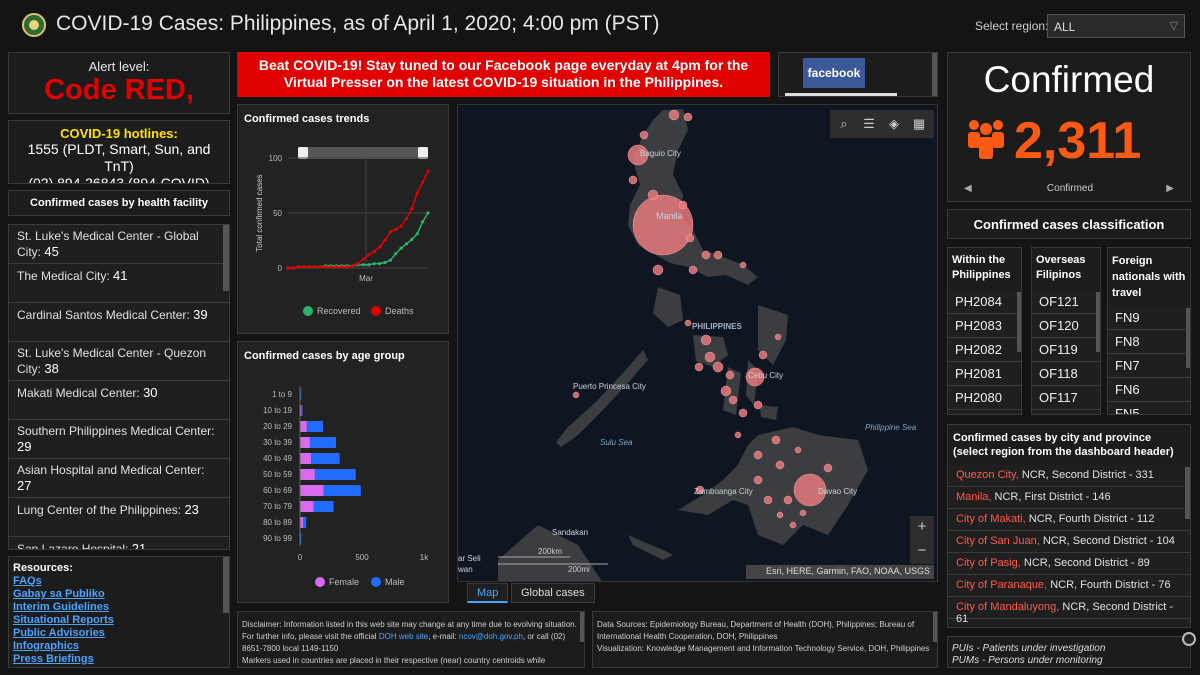 The width and height of the screenshot is (1200, 675). I want to click on overseas-case-row: OF120, so click(1066, 326).